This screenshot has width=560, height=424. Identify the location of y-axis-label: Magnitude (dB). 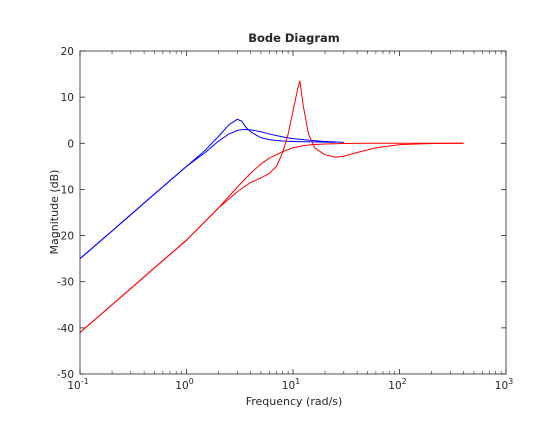
(54, 212).